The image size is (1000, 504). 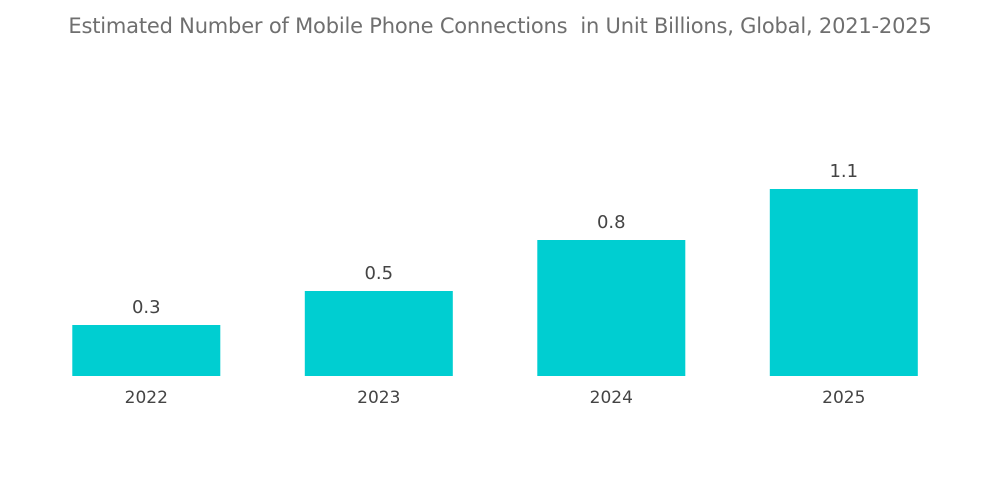 What do you see at coordinates (611, 222) in the screenshot?
I see `value-label-2024: 0.8` at bounding box center [611, 222].